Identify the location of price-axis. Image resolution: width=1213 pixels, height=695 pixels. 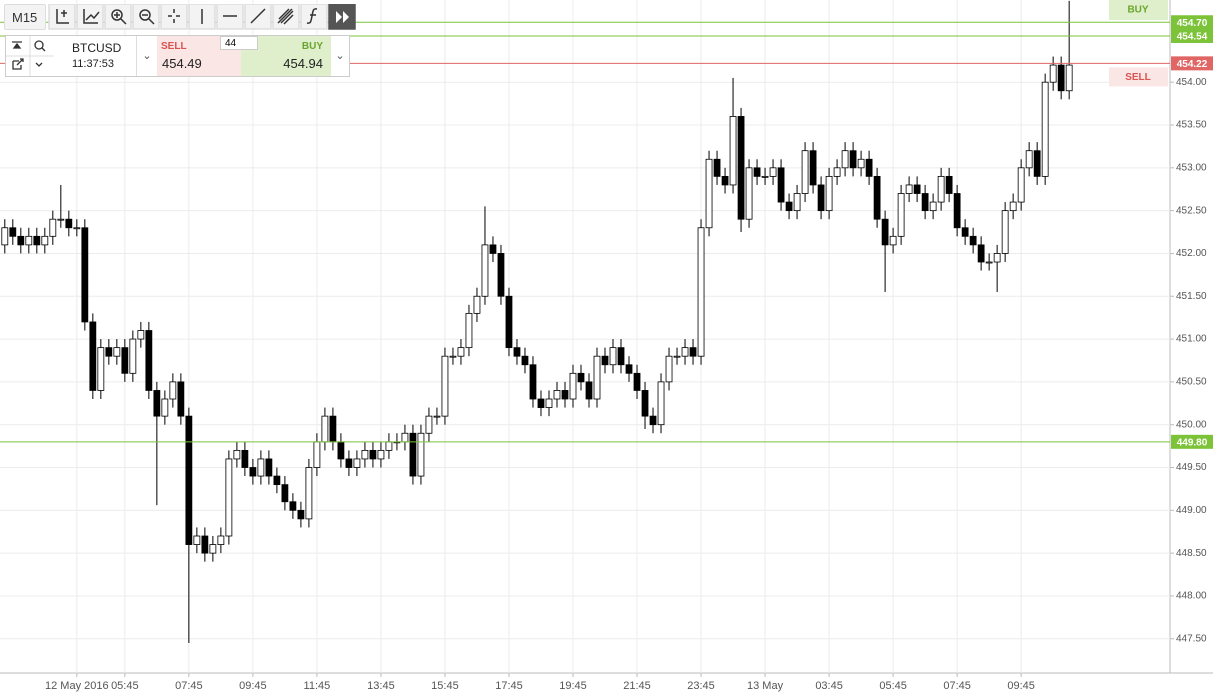
(1191, 347).